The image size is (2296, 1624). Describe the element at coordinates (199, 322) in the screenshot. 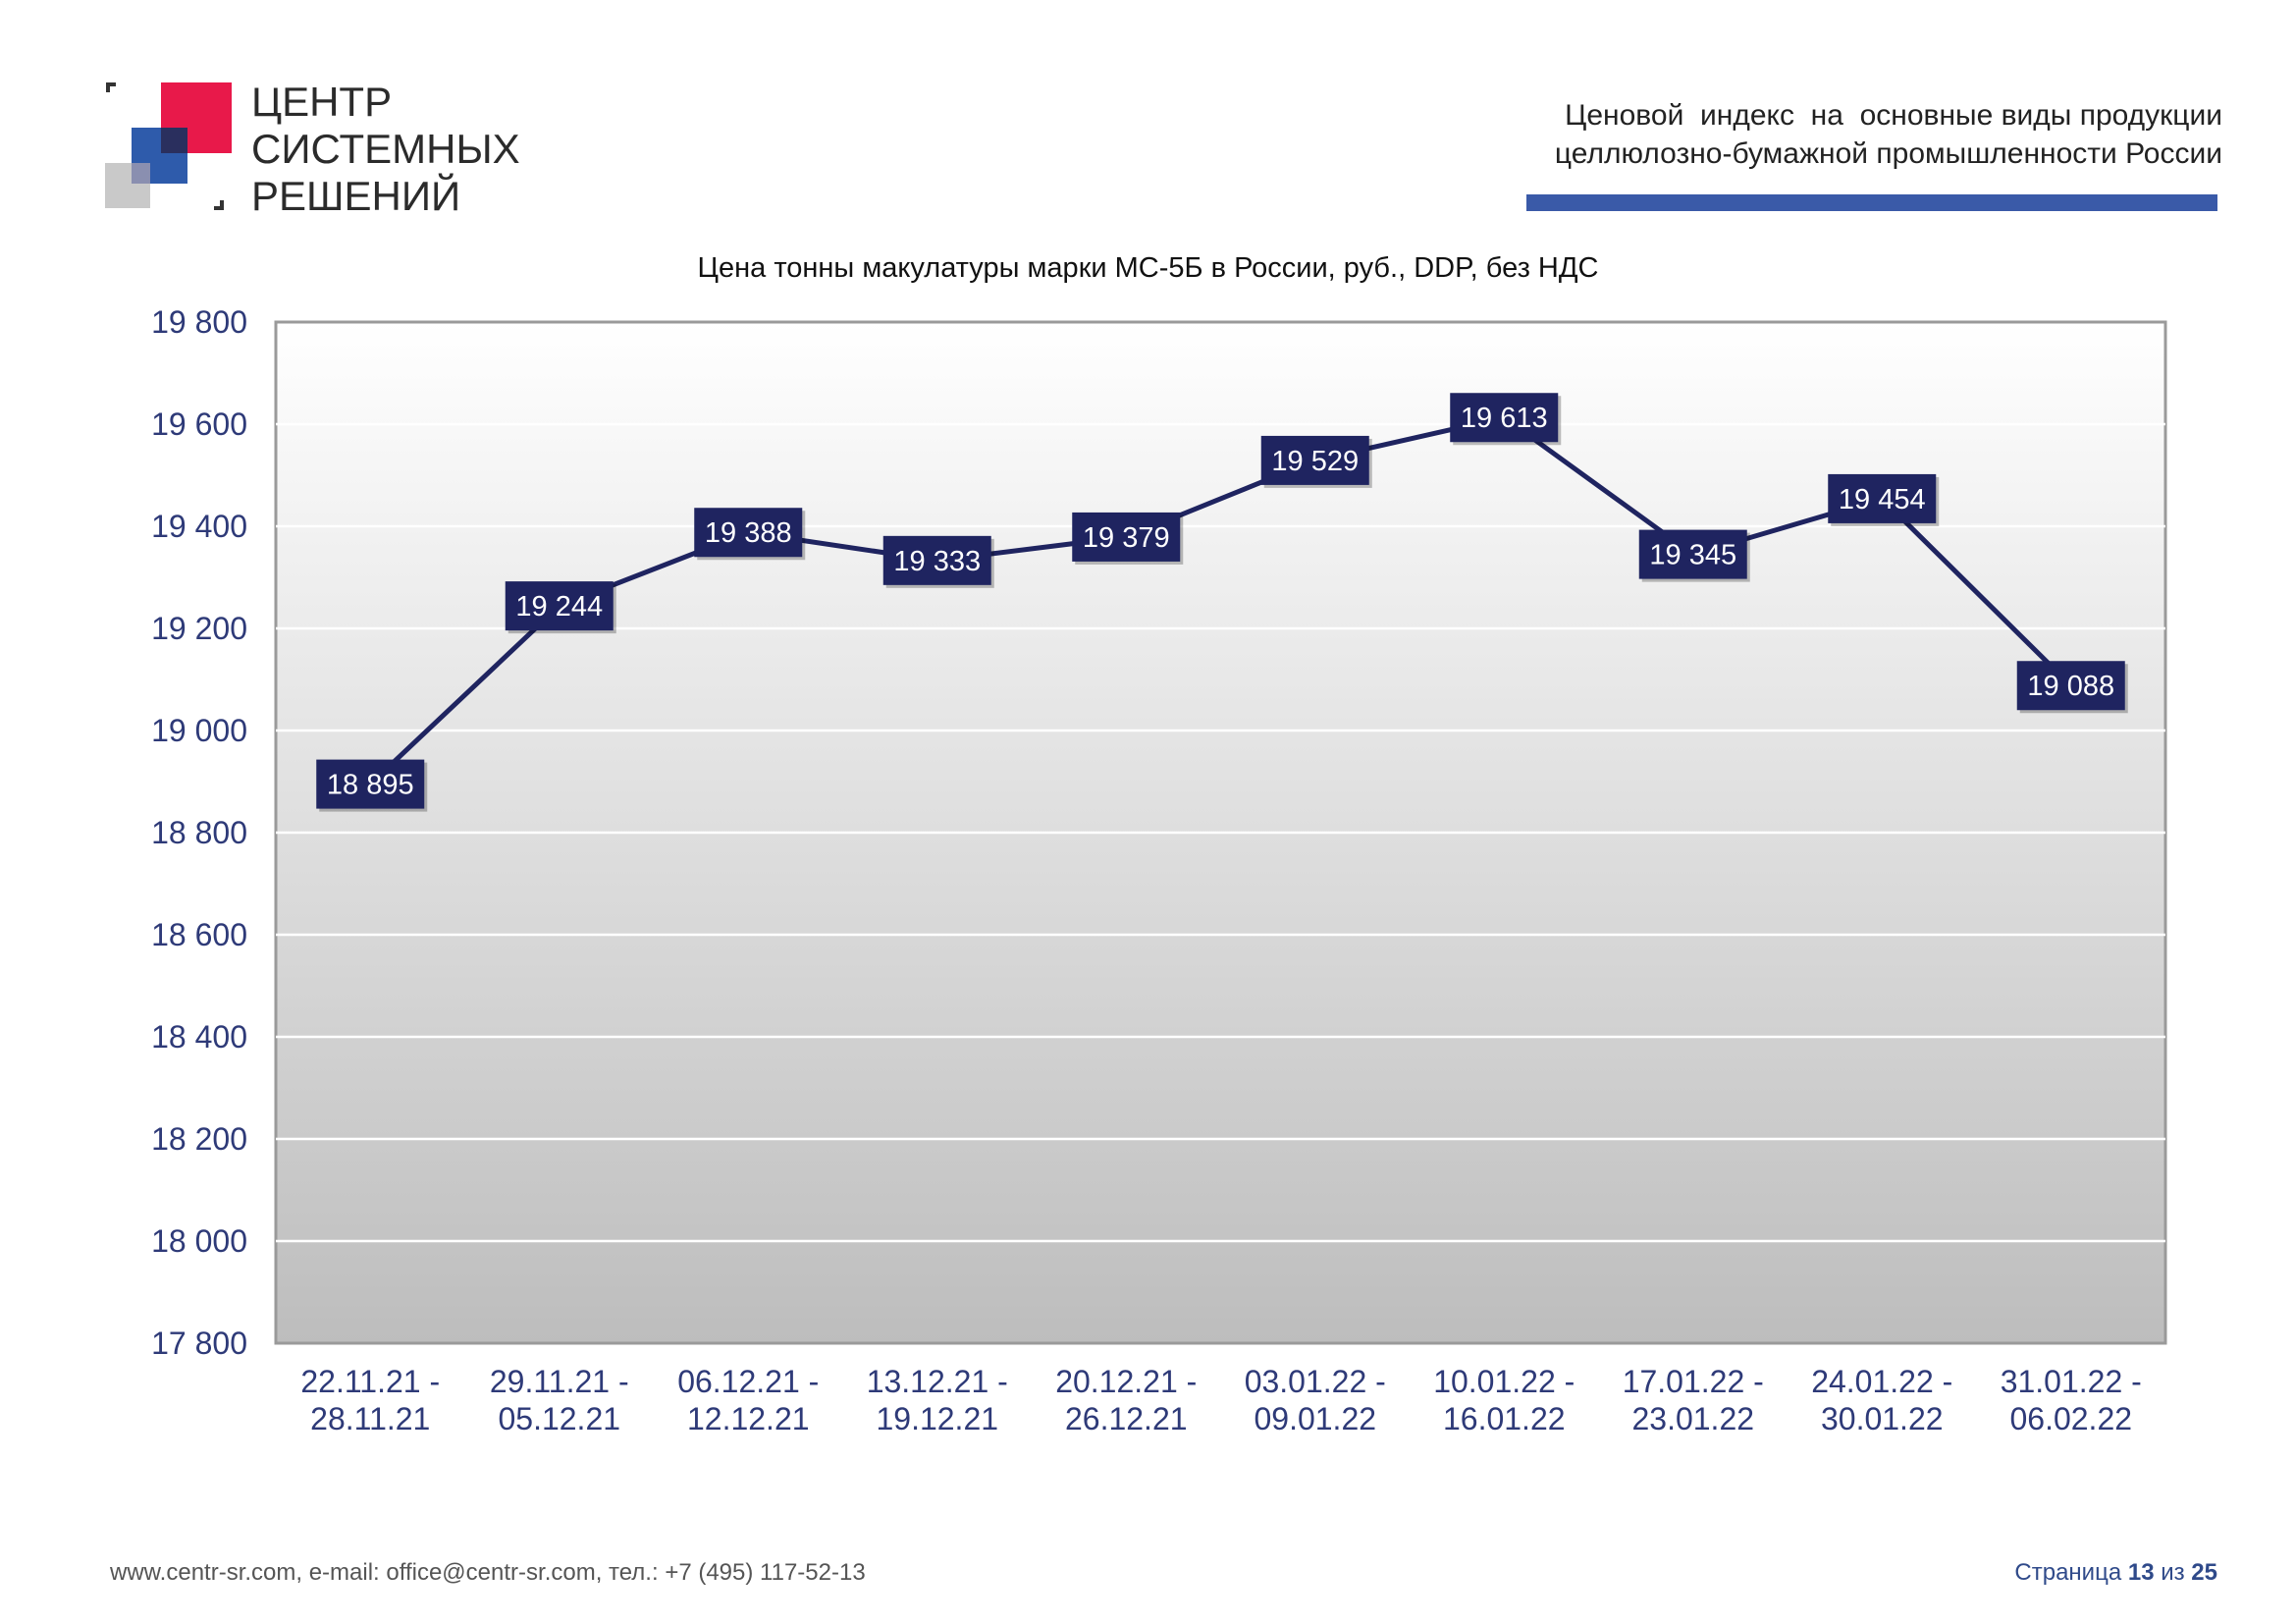

I see `y-tick-label: 19 800` at that location.